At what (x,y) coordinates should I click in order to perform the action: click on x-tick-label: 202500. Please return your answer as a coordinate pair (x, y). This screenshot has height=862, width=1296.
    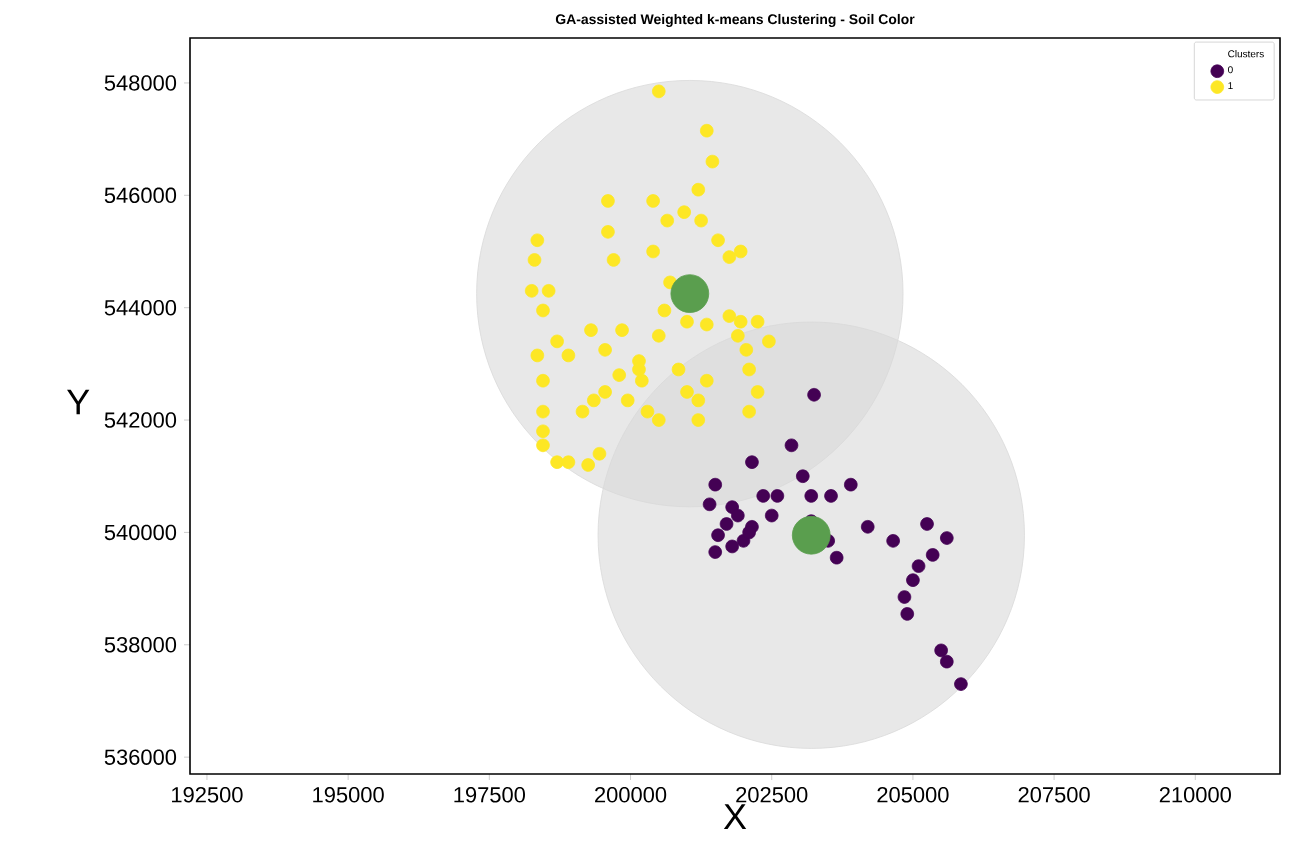
    Looking at the image, I should click on (772, 795).